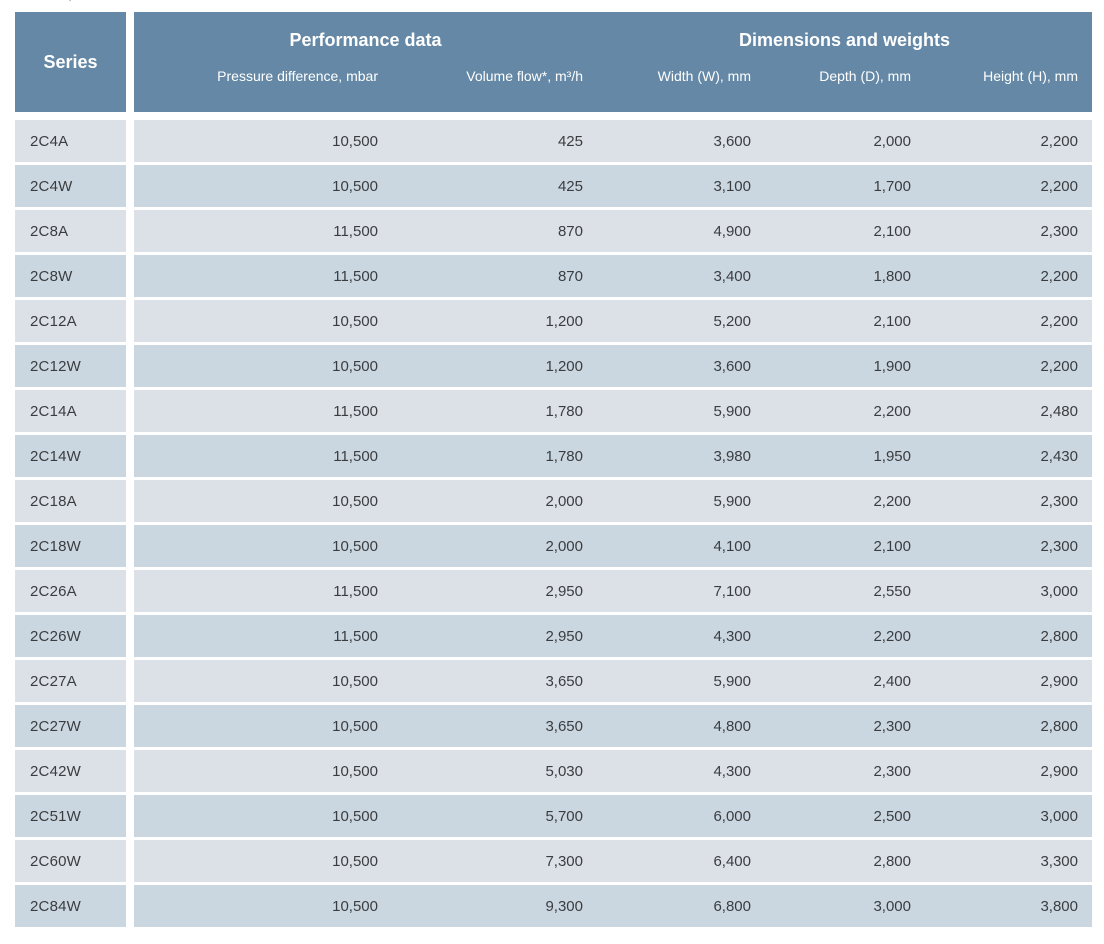 The width and height of the screenshot is (1104, 944). I want to click on value-cell: 1,950, so click(845, 456).